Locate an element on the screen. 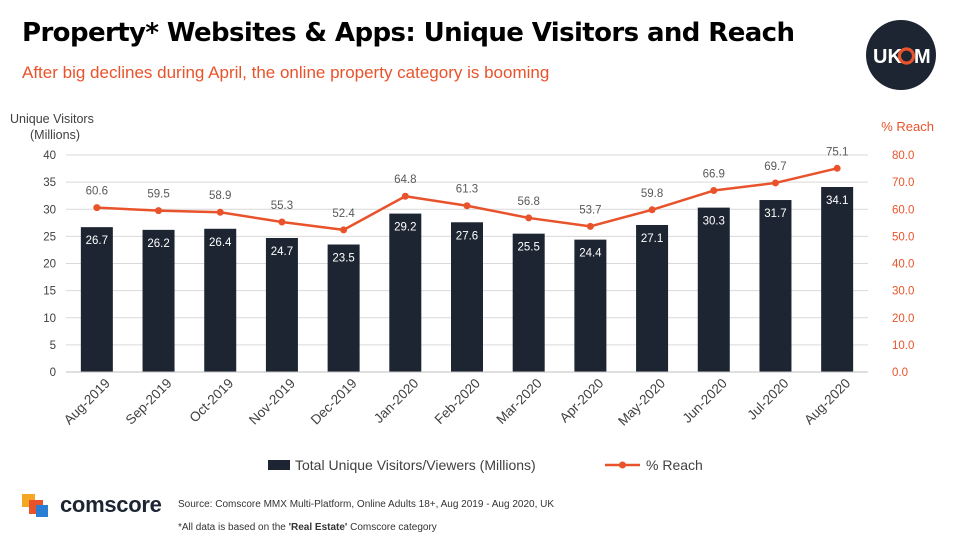 This screenshot has height=540, width=960. reach-value-label: 58.9 is located at coordinates (220, 196).